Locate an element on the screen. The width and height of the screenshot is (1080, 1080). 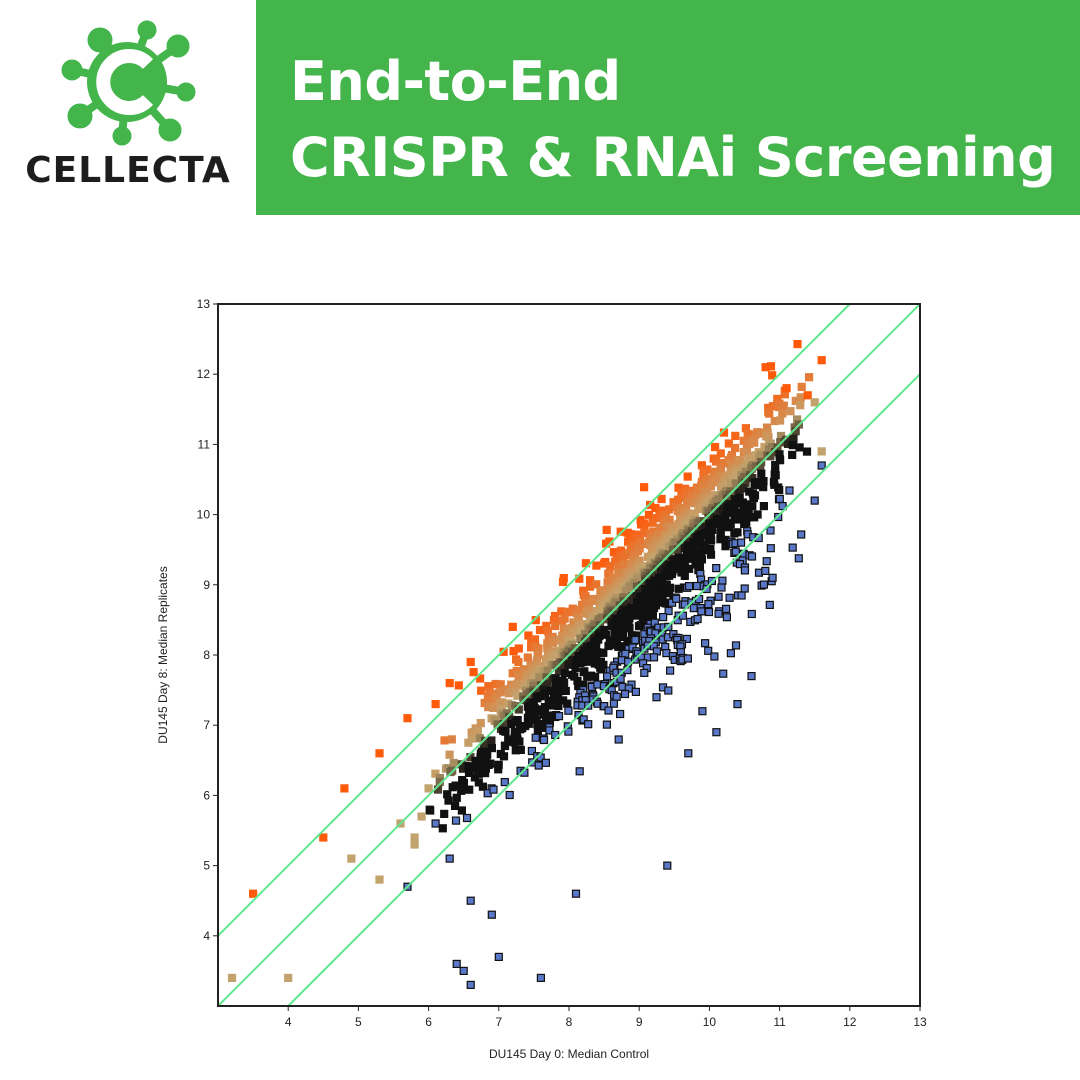
x-tick-label: 10 is located at coordinates (710, 1022).